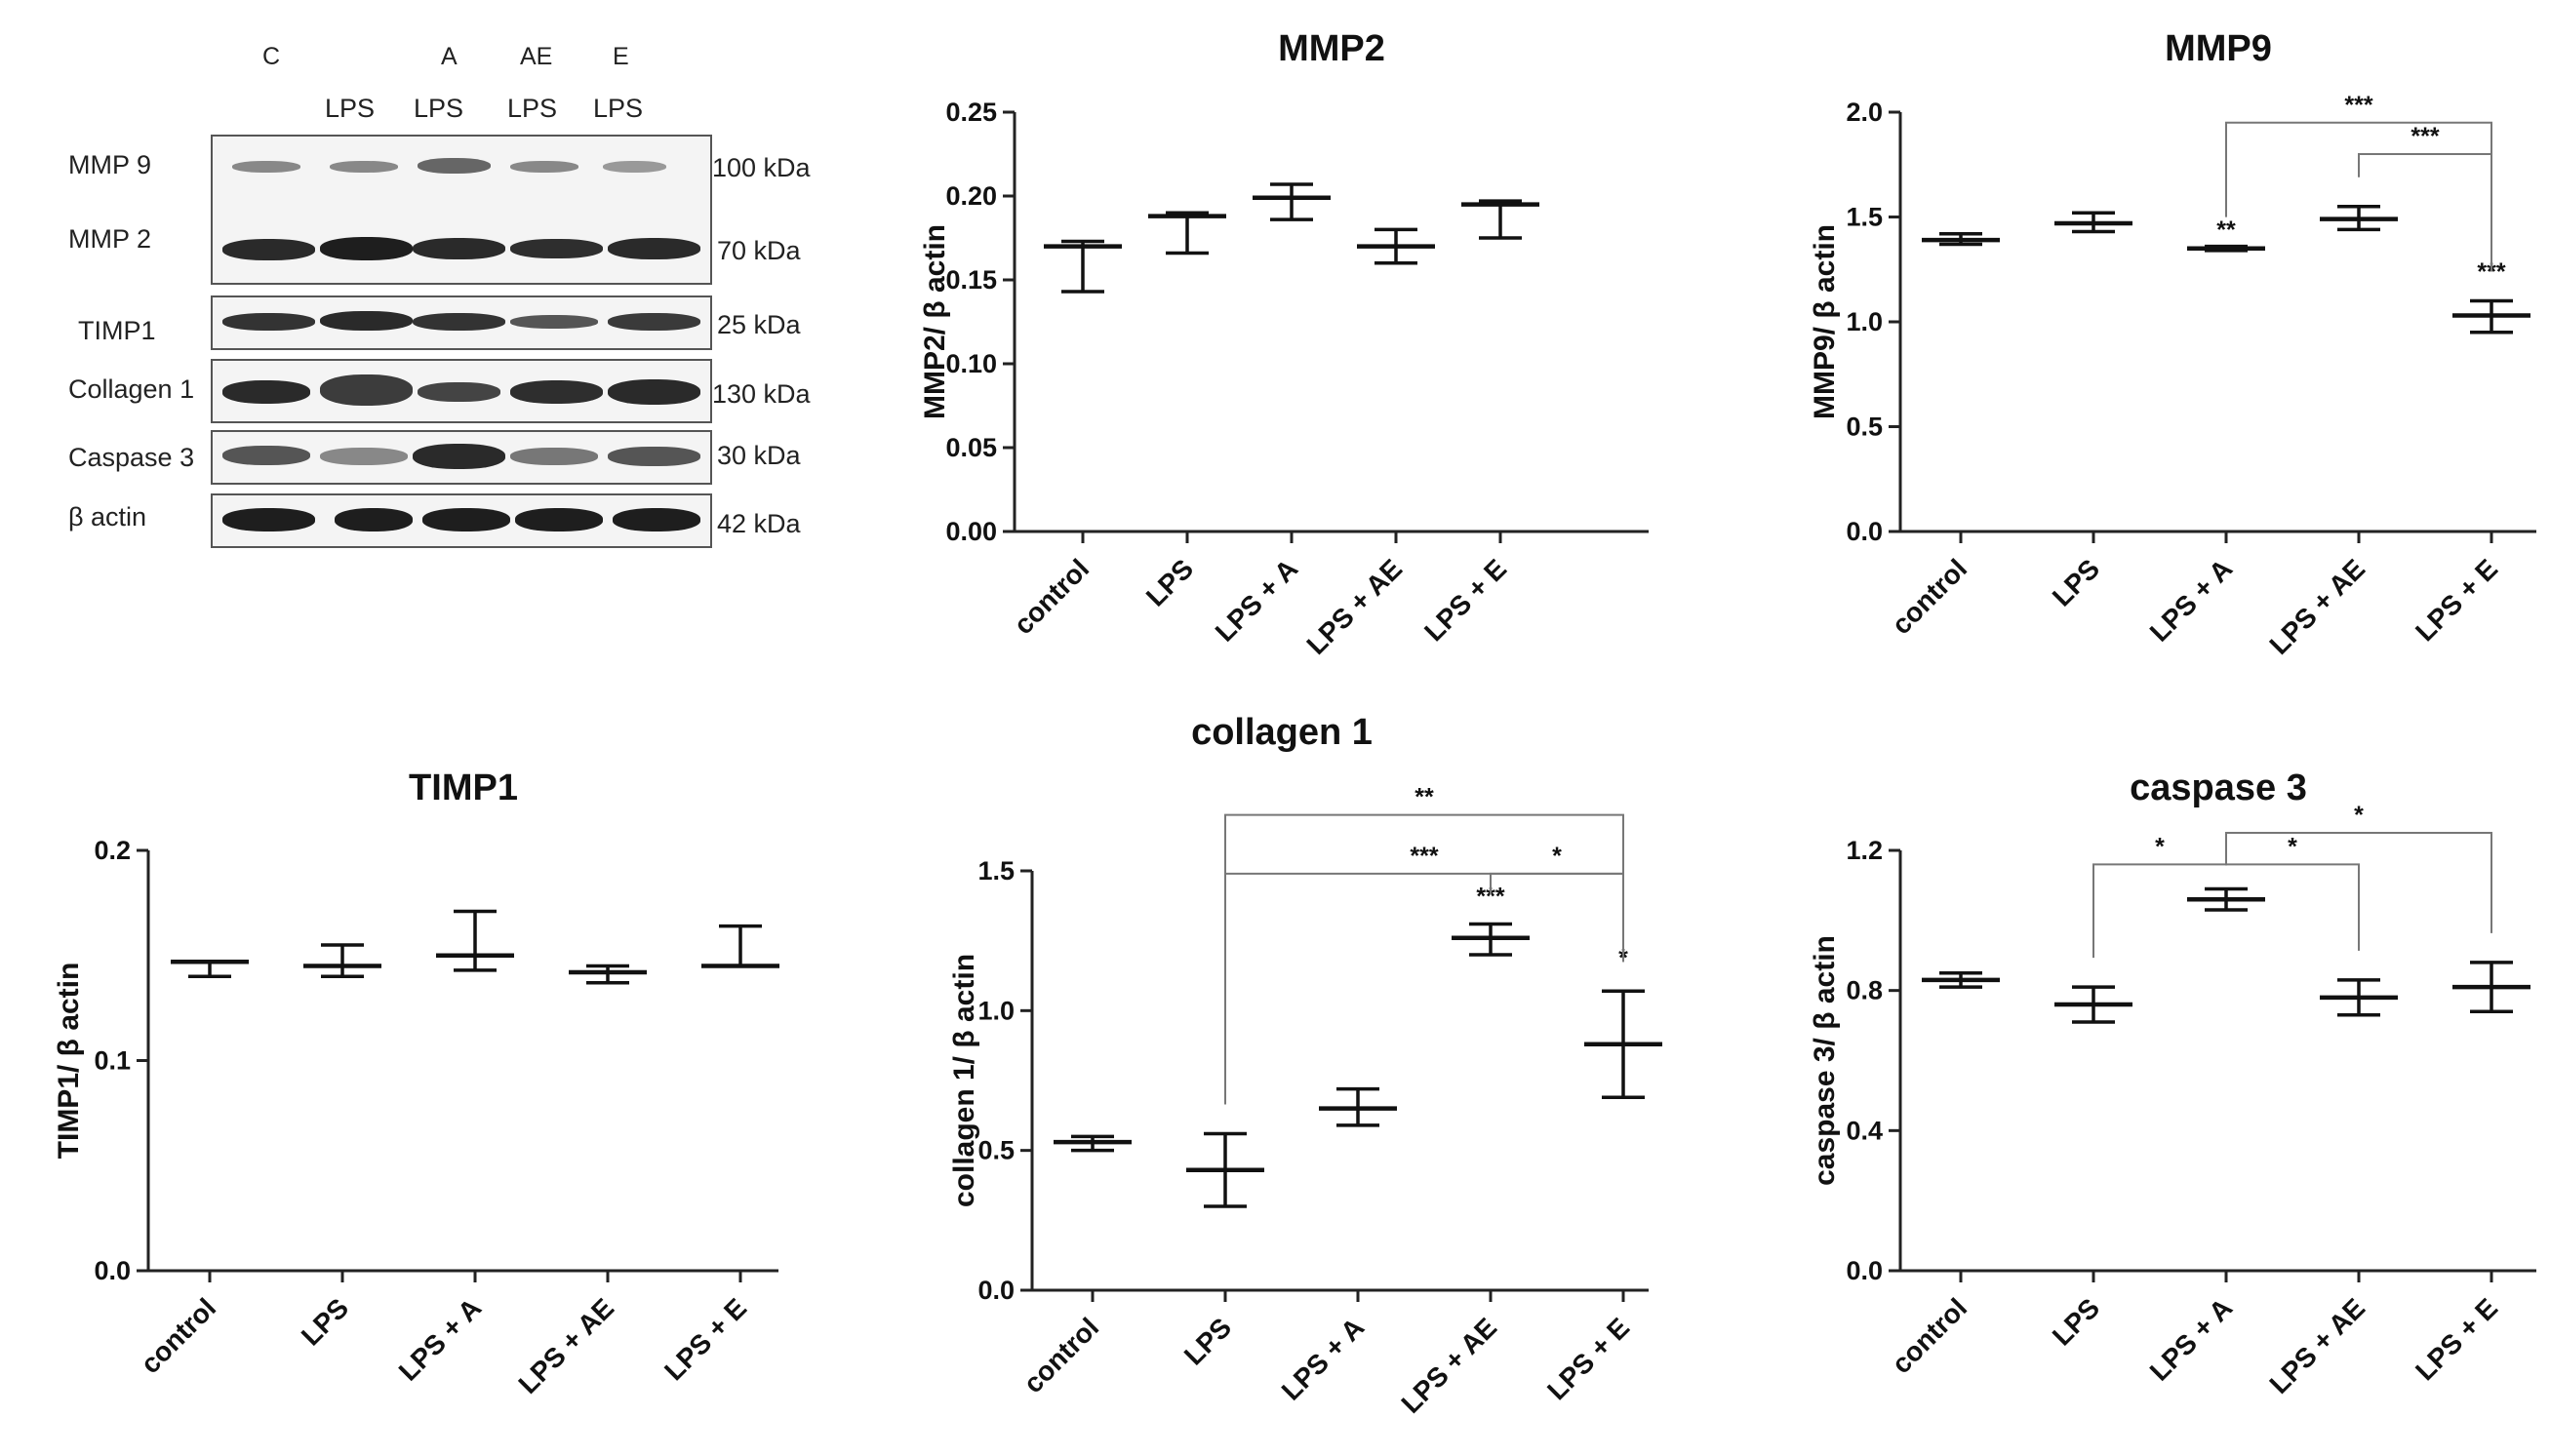  Describe the element at coordinates (2226, 230) in the screenshot. I see `significance-mark: **` at that location.